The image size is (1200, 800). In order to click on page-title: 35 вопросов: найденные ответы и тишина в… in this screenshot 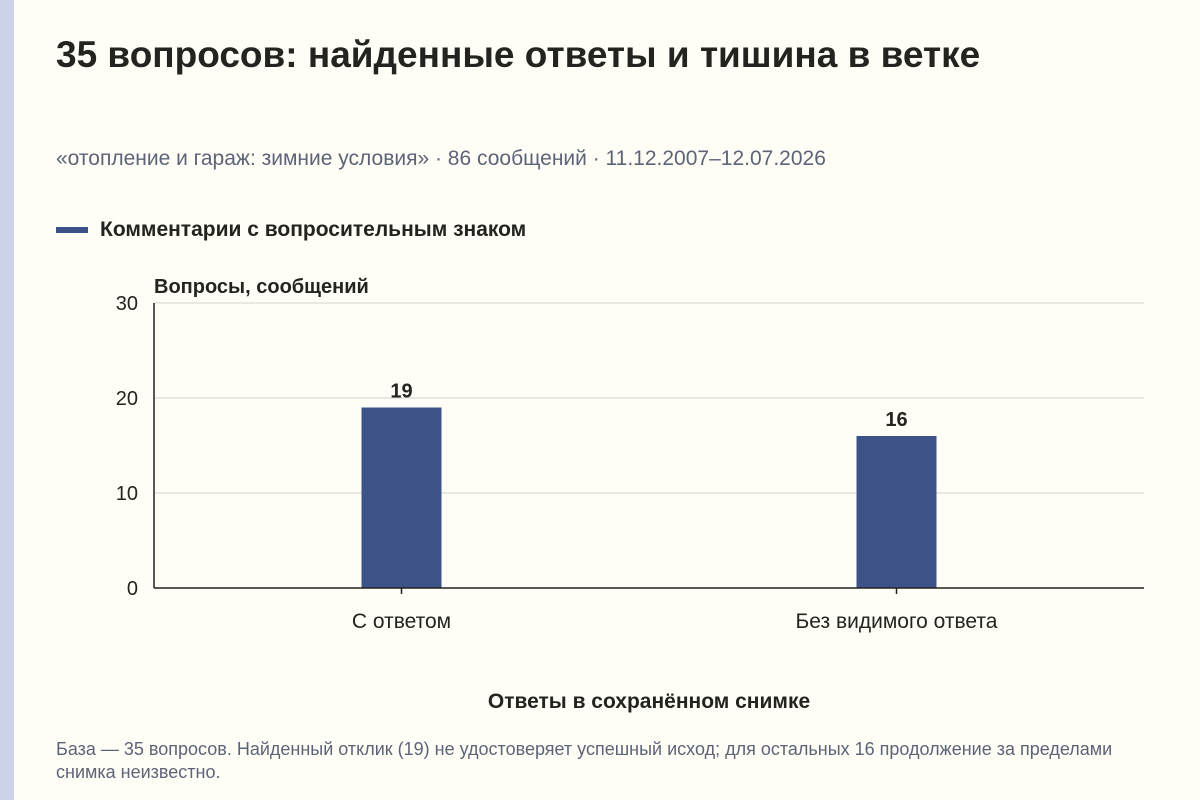, I will do `click(518, 54)`.